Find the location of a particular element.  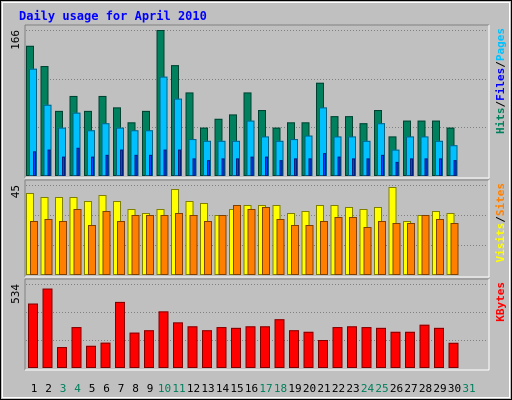

day-7-bars is located at coordinates (120, 334).